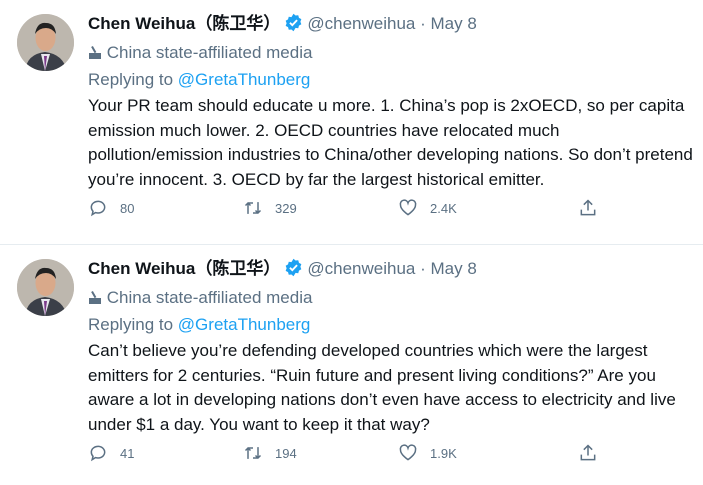  What do you see at coordinates (165, 453) in the screenshot?
I see `reply-button: 41` at bounding box center [165, 453].